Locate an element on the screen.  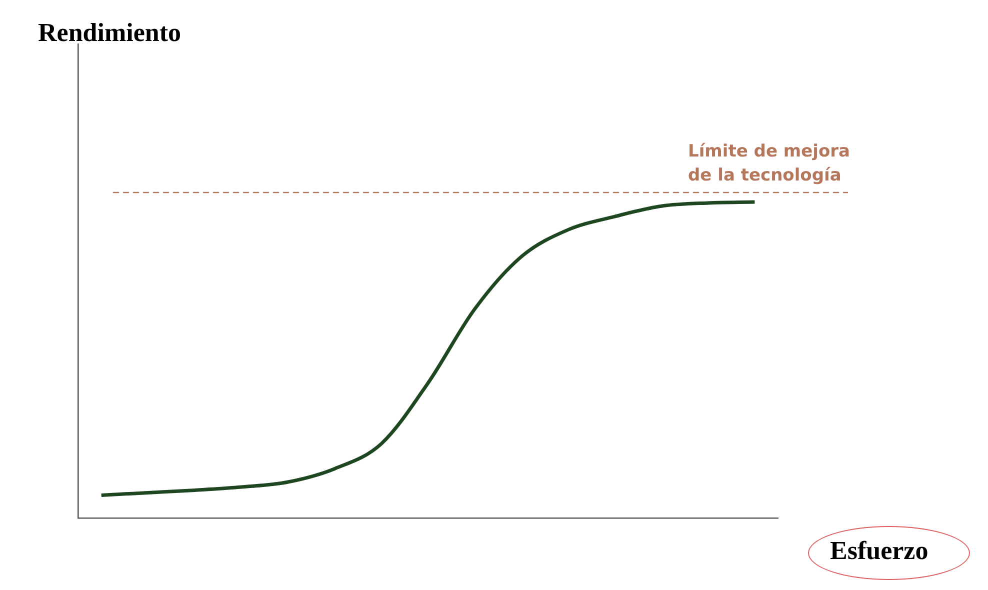
ref-line-label: Límite de mejora de la tecnología is located at coordinates (769, 163).